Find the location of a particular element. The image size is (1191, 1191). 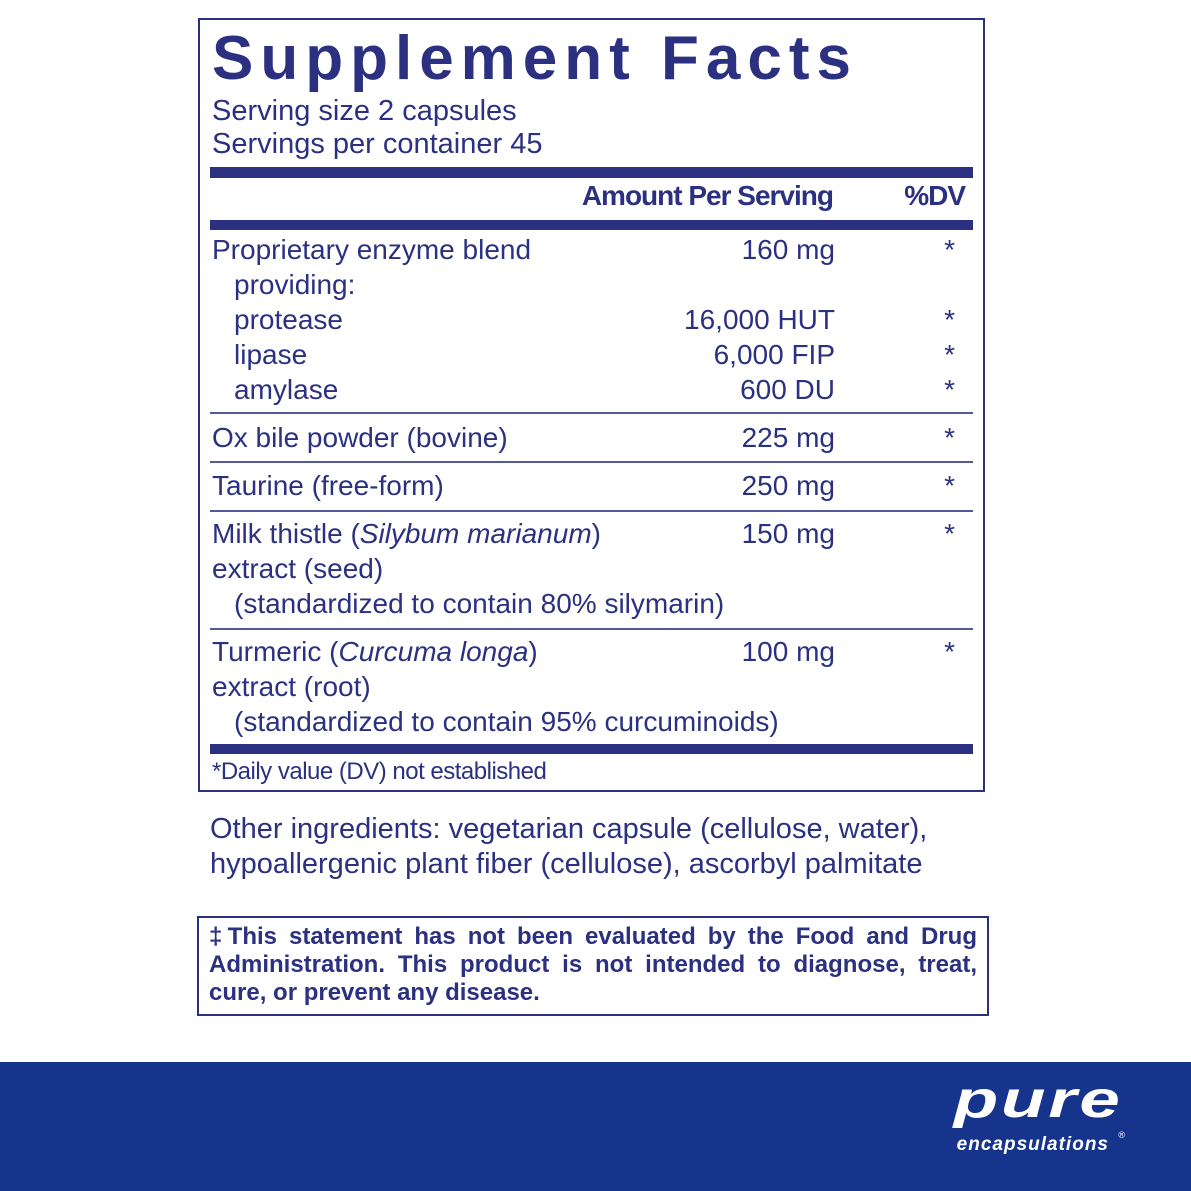

ingredient-row: Taurine (free-form) 250 mg * is located at coordinates (583, 485).